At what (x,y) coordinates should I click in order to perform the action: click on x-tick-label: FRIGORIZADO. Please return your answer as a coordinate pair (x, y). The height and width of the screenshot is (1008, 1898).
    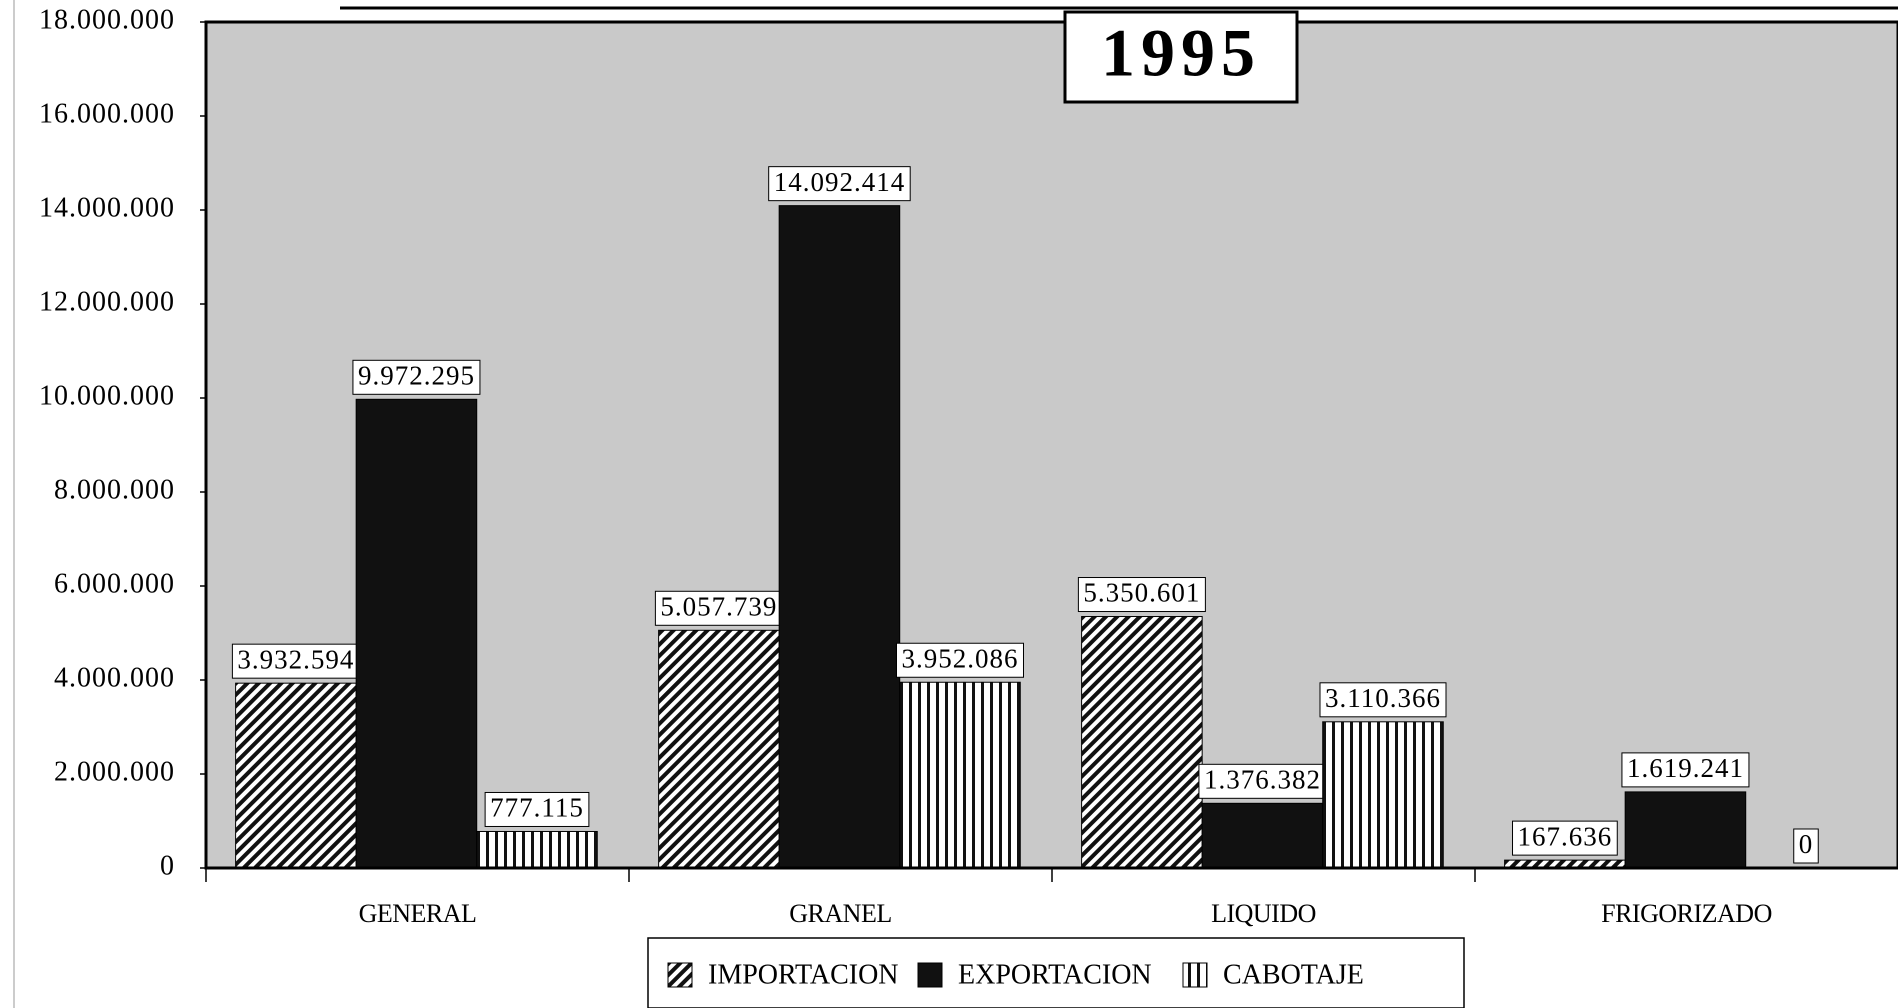
    Looking at the image, I should click on (1686, 913).